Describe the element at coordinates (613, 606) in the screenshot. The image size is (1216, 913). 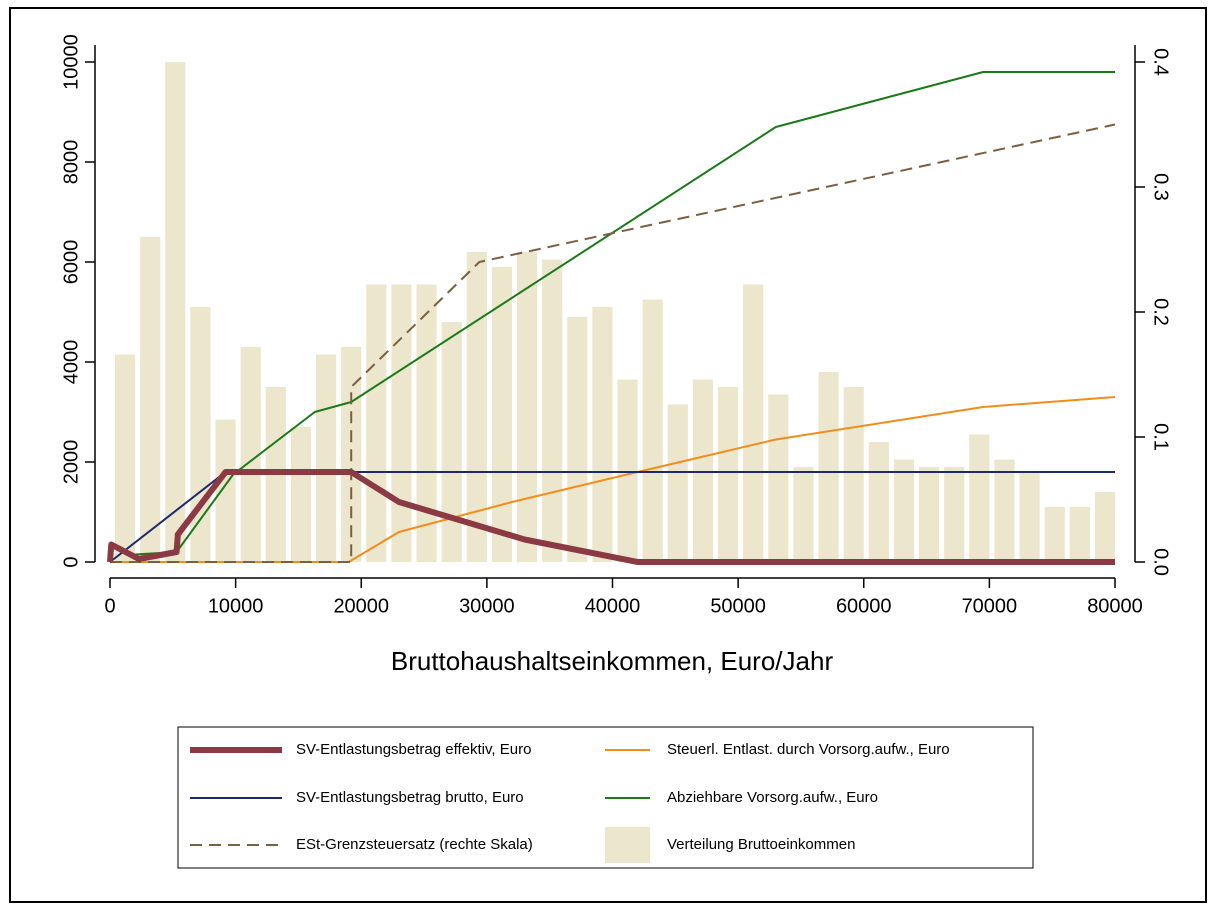
I see `x-tick-label: 40000` at that location.